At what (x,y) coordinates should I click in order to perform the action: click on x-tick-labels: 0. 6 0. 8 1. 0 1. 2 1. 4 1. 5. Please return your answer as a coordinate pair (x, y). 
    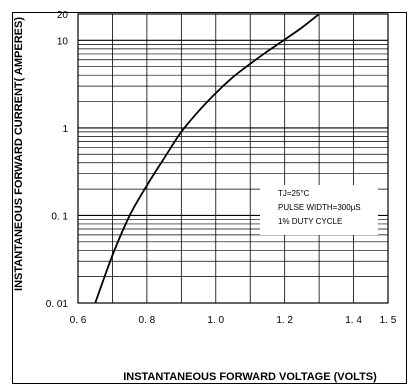
    Looking at the image, I should click on (233, 320).